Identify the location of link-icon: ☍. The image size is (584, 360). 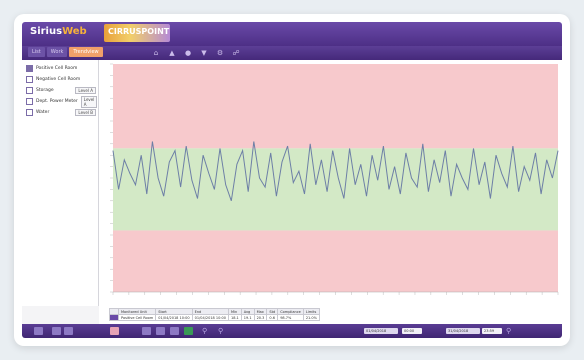
(236, 53).